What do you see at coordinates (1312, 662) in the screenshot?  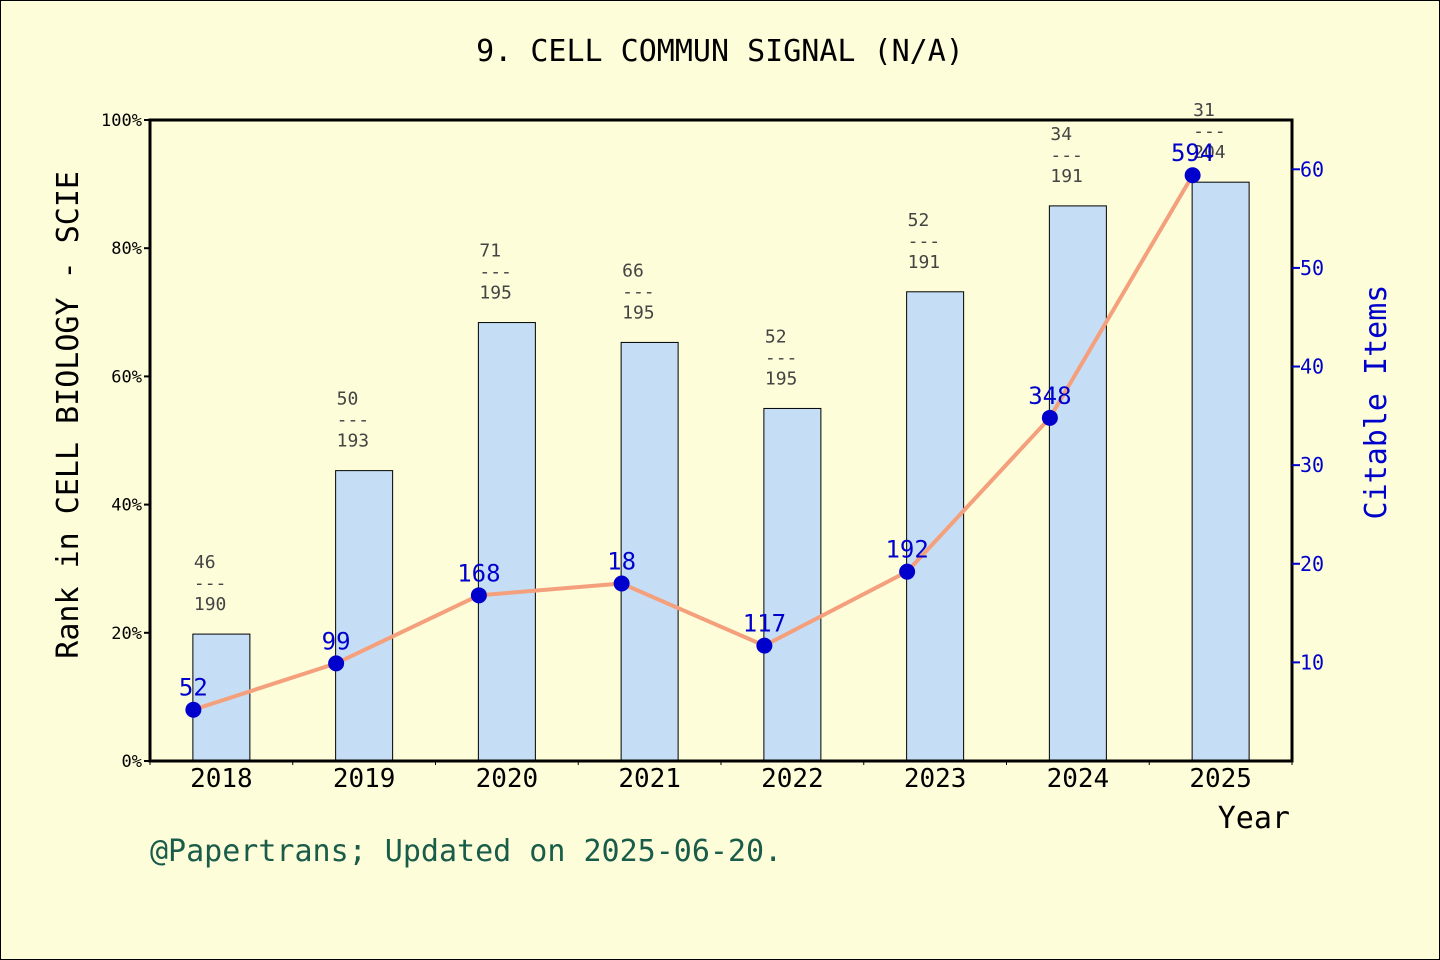 I see `y2-tick-label-10: 10` at bounding box center [1312, 662].